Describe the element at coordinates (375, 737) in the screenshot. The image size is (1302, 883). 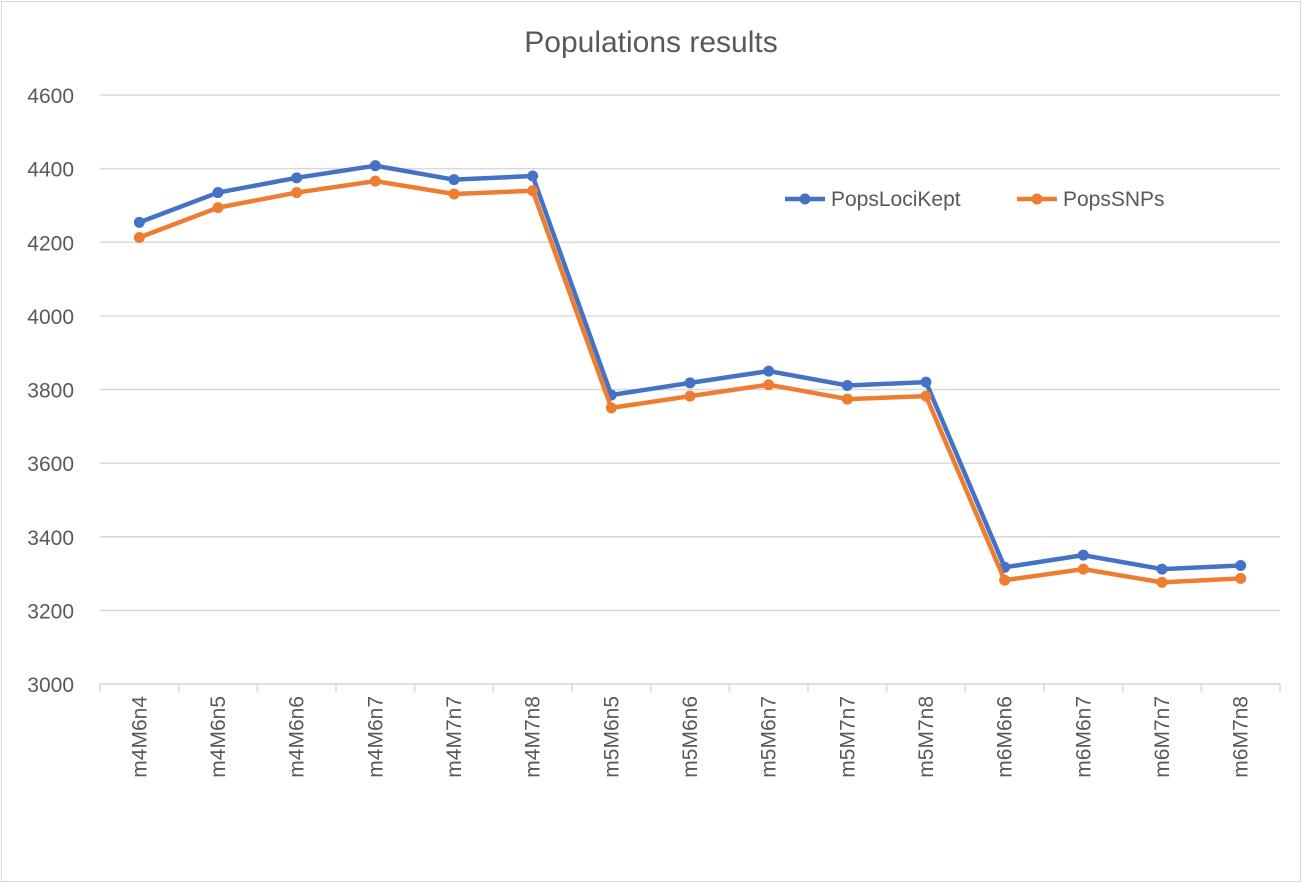
I see `x-tick-label: m4M6n7` at that location.